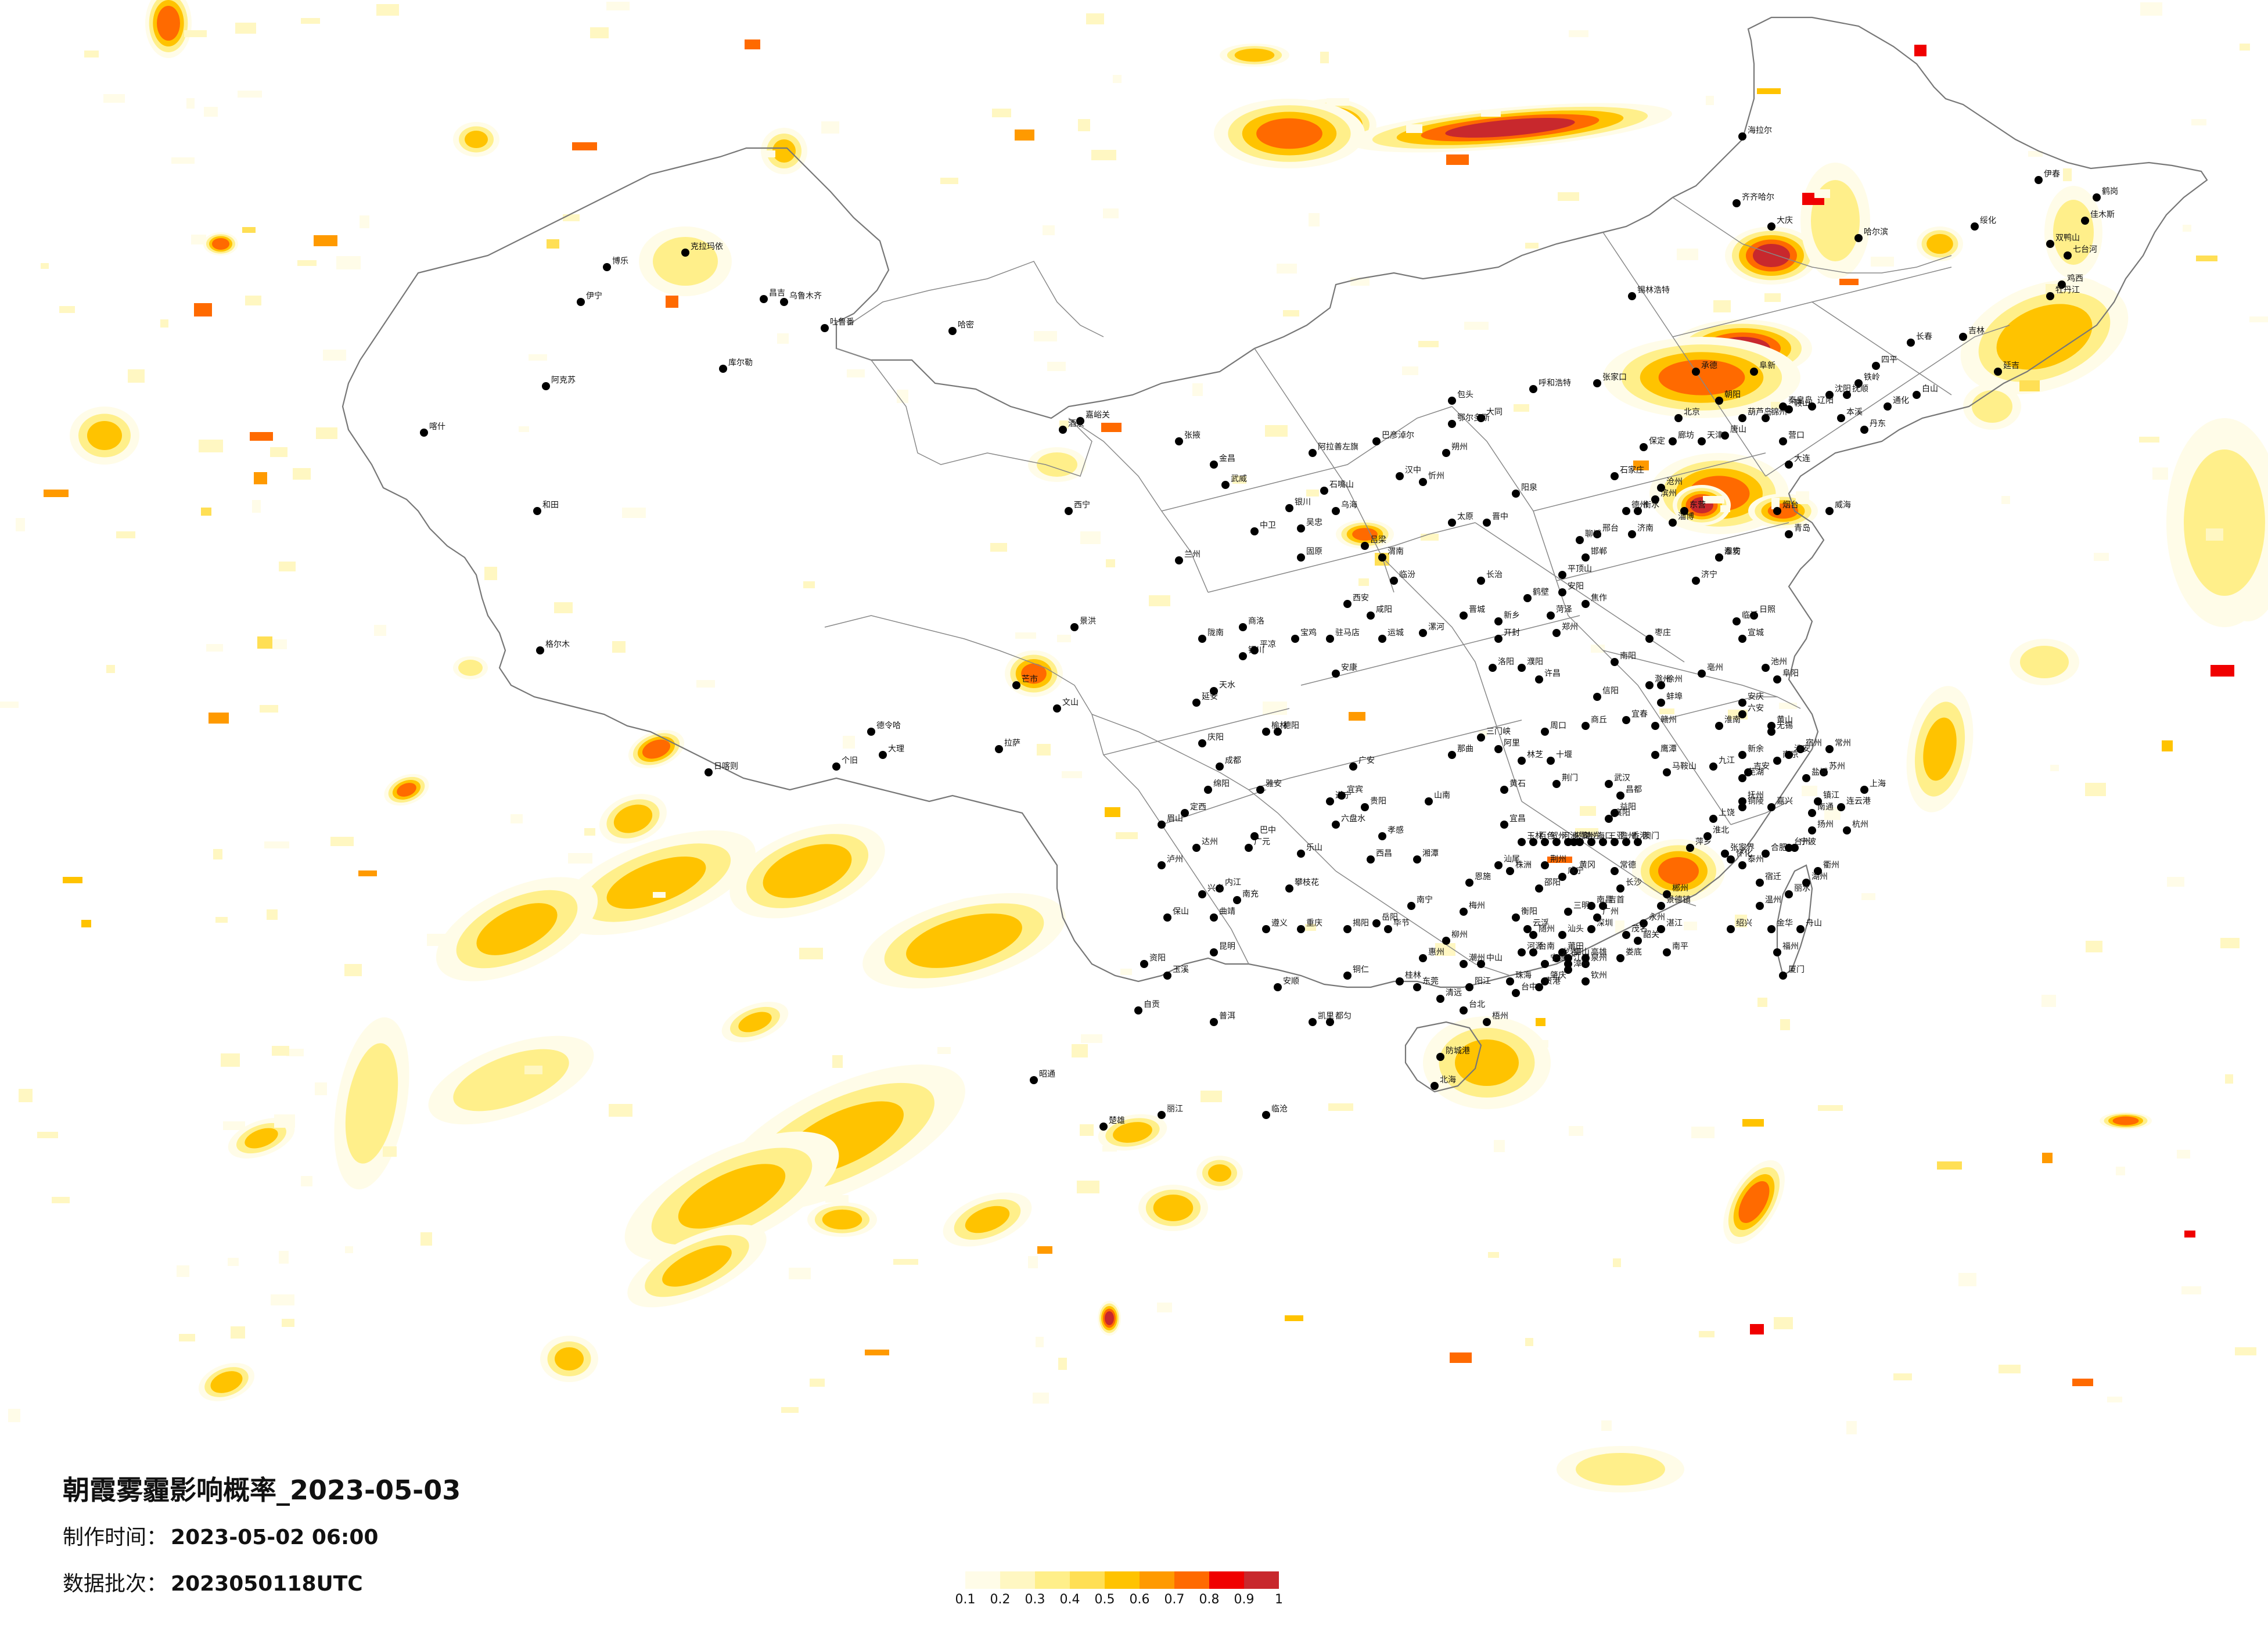 This screenshot has width=2268, height=1626. I want to click on city-label: 佛山, so click(1581, 953).